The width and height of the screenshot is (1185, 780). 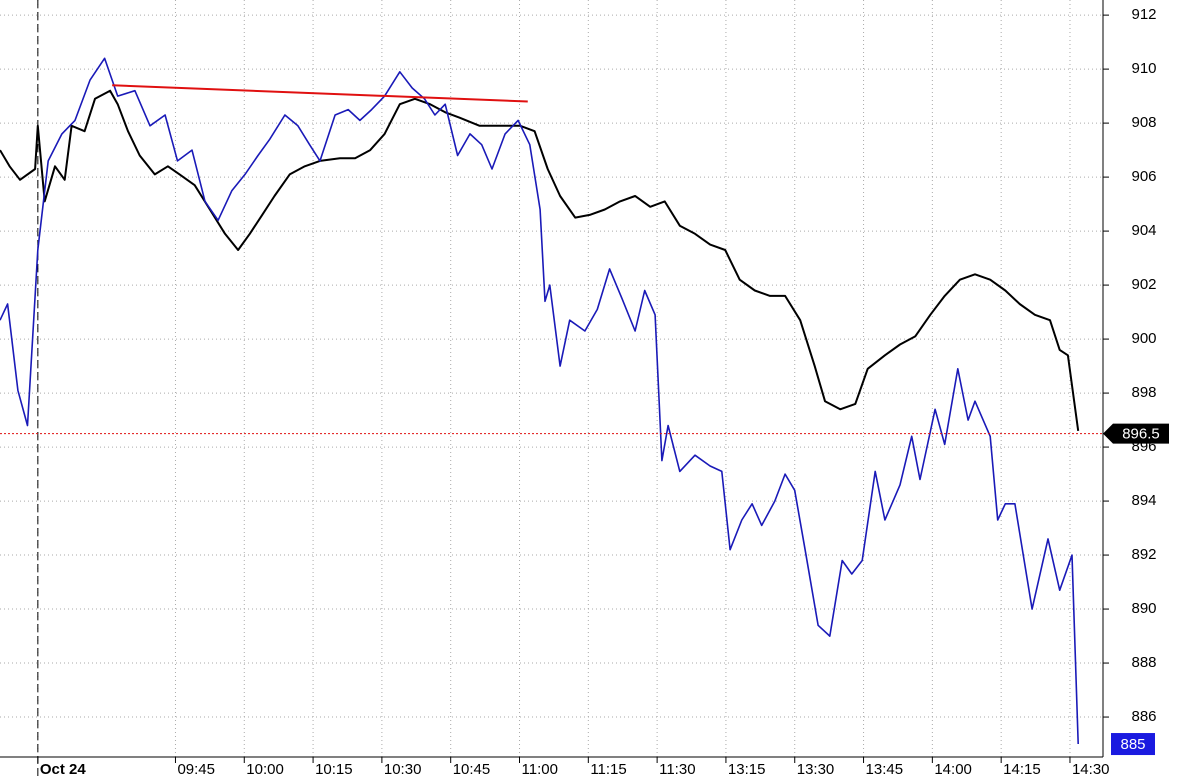 I want to click on x-tick-label: 10:45, so click(x=472, y=769).